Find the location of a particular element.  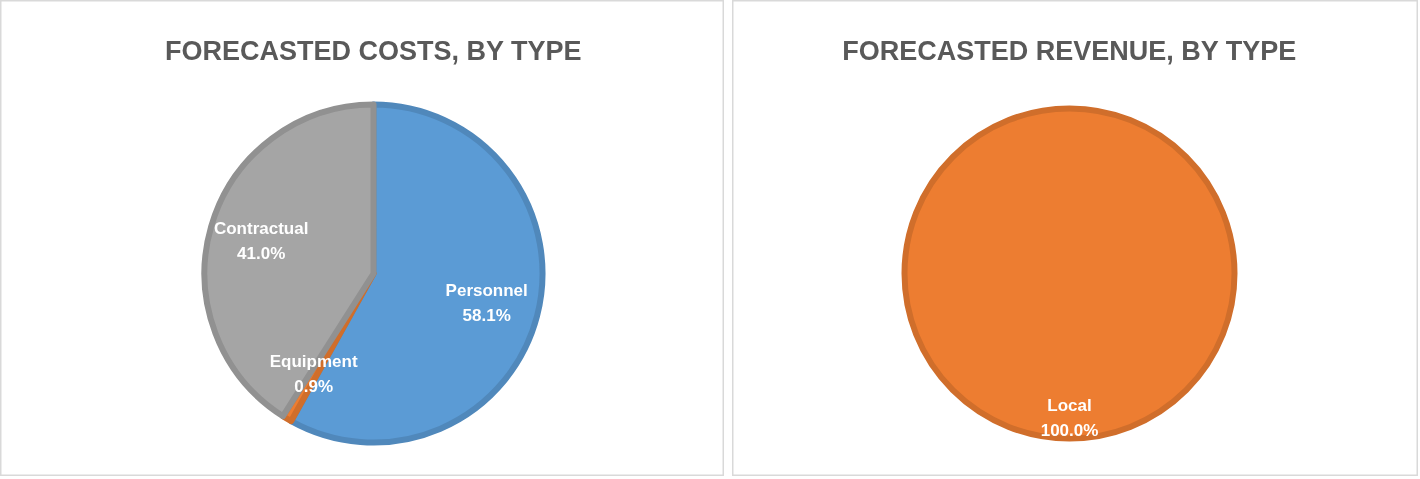

data-label: 41.0% is located at coordinates (261, 253).